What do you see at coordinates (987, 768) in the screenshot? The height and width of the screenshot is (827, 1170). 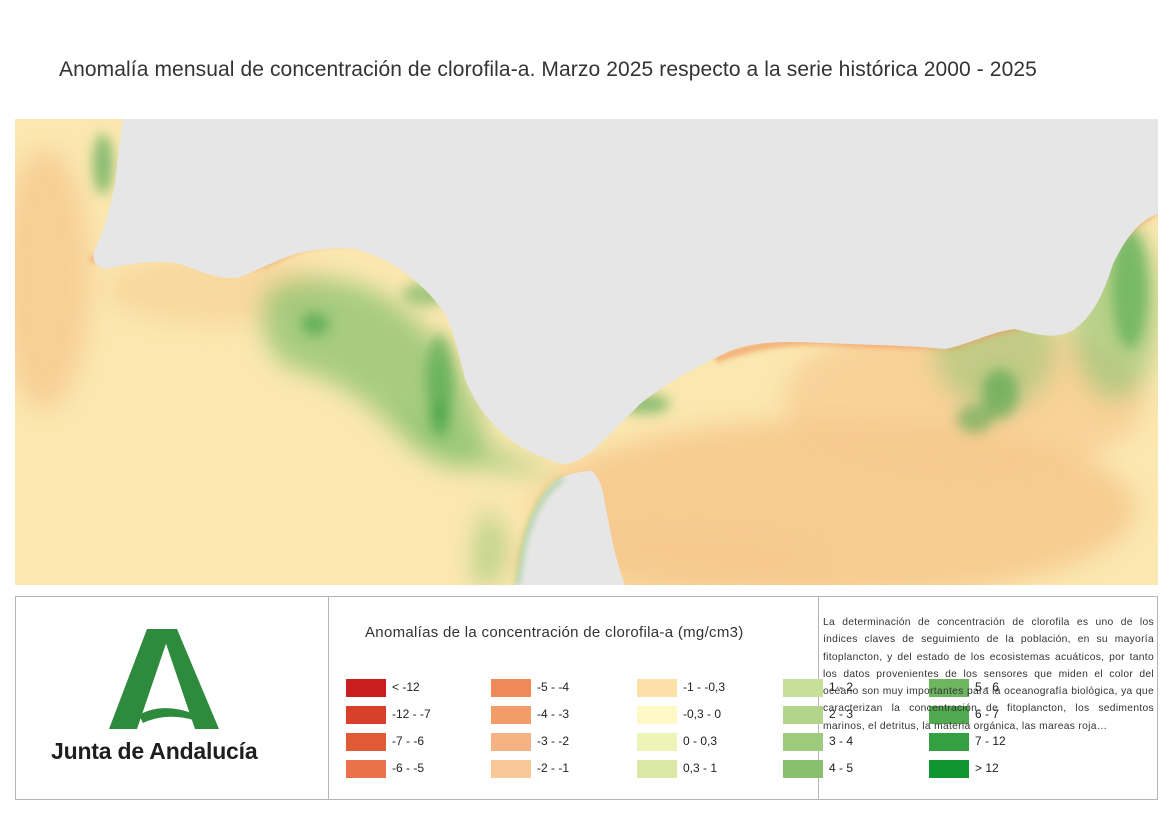 I see `legend-label: > 12` at bounding box center [987, 768].